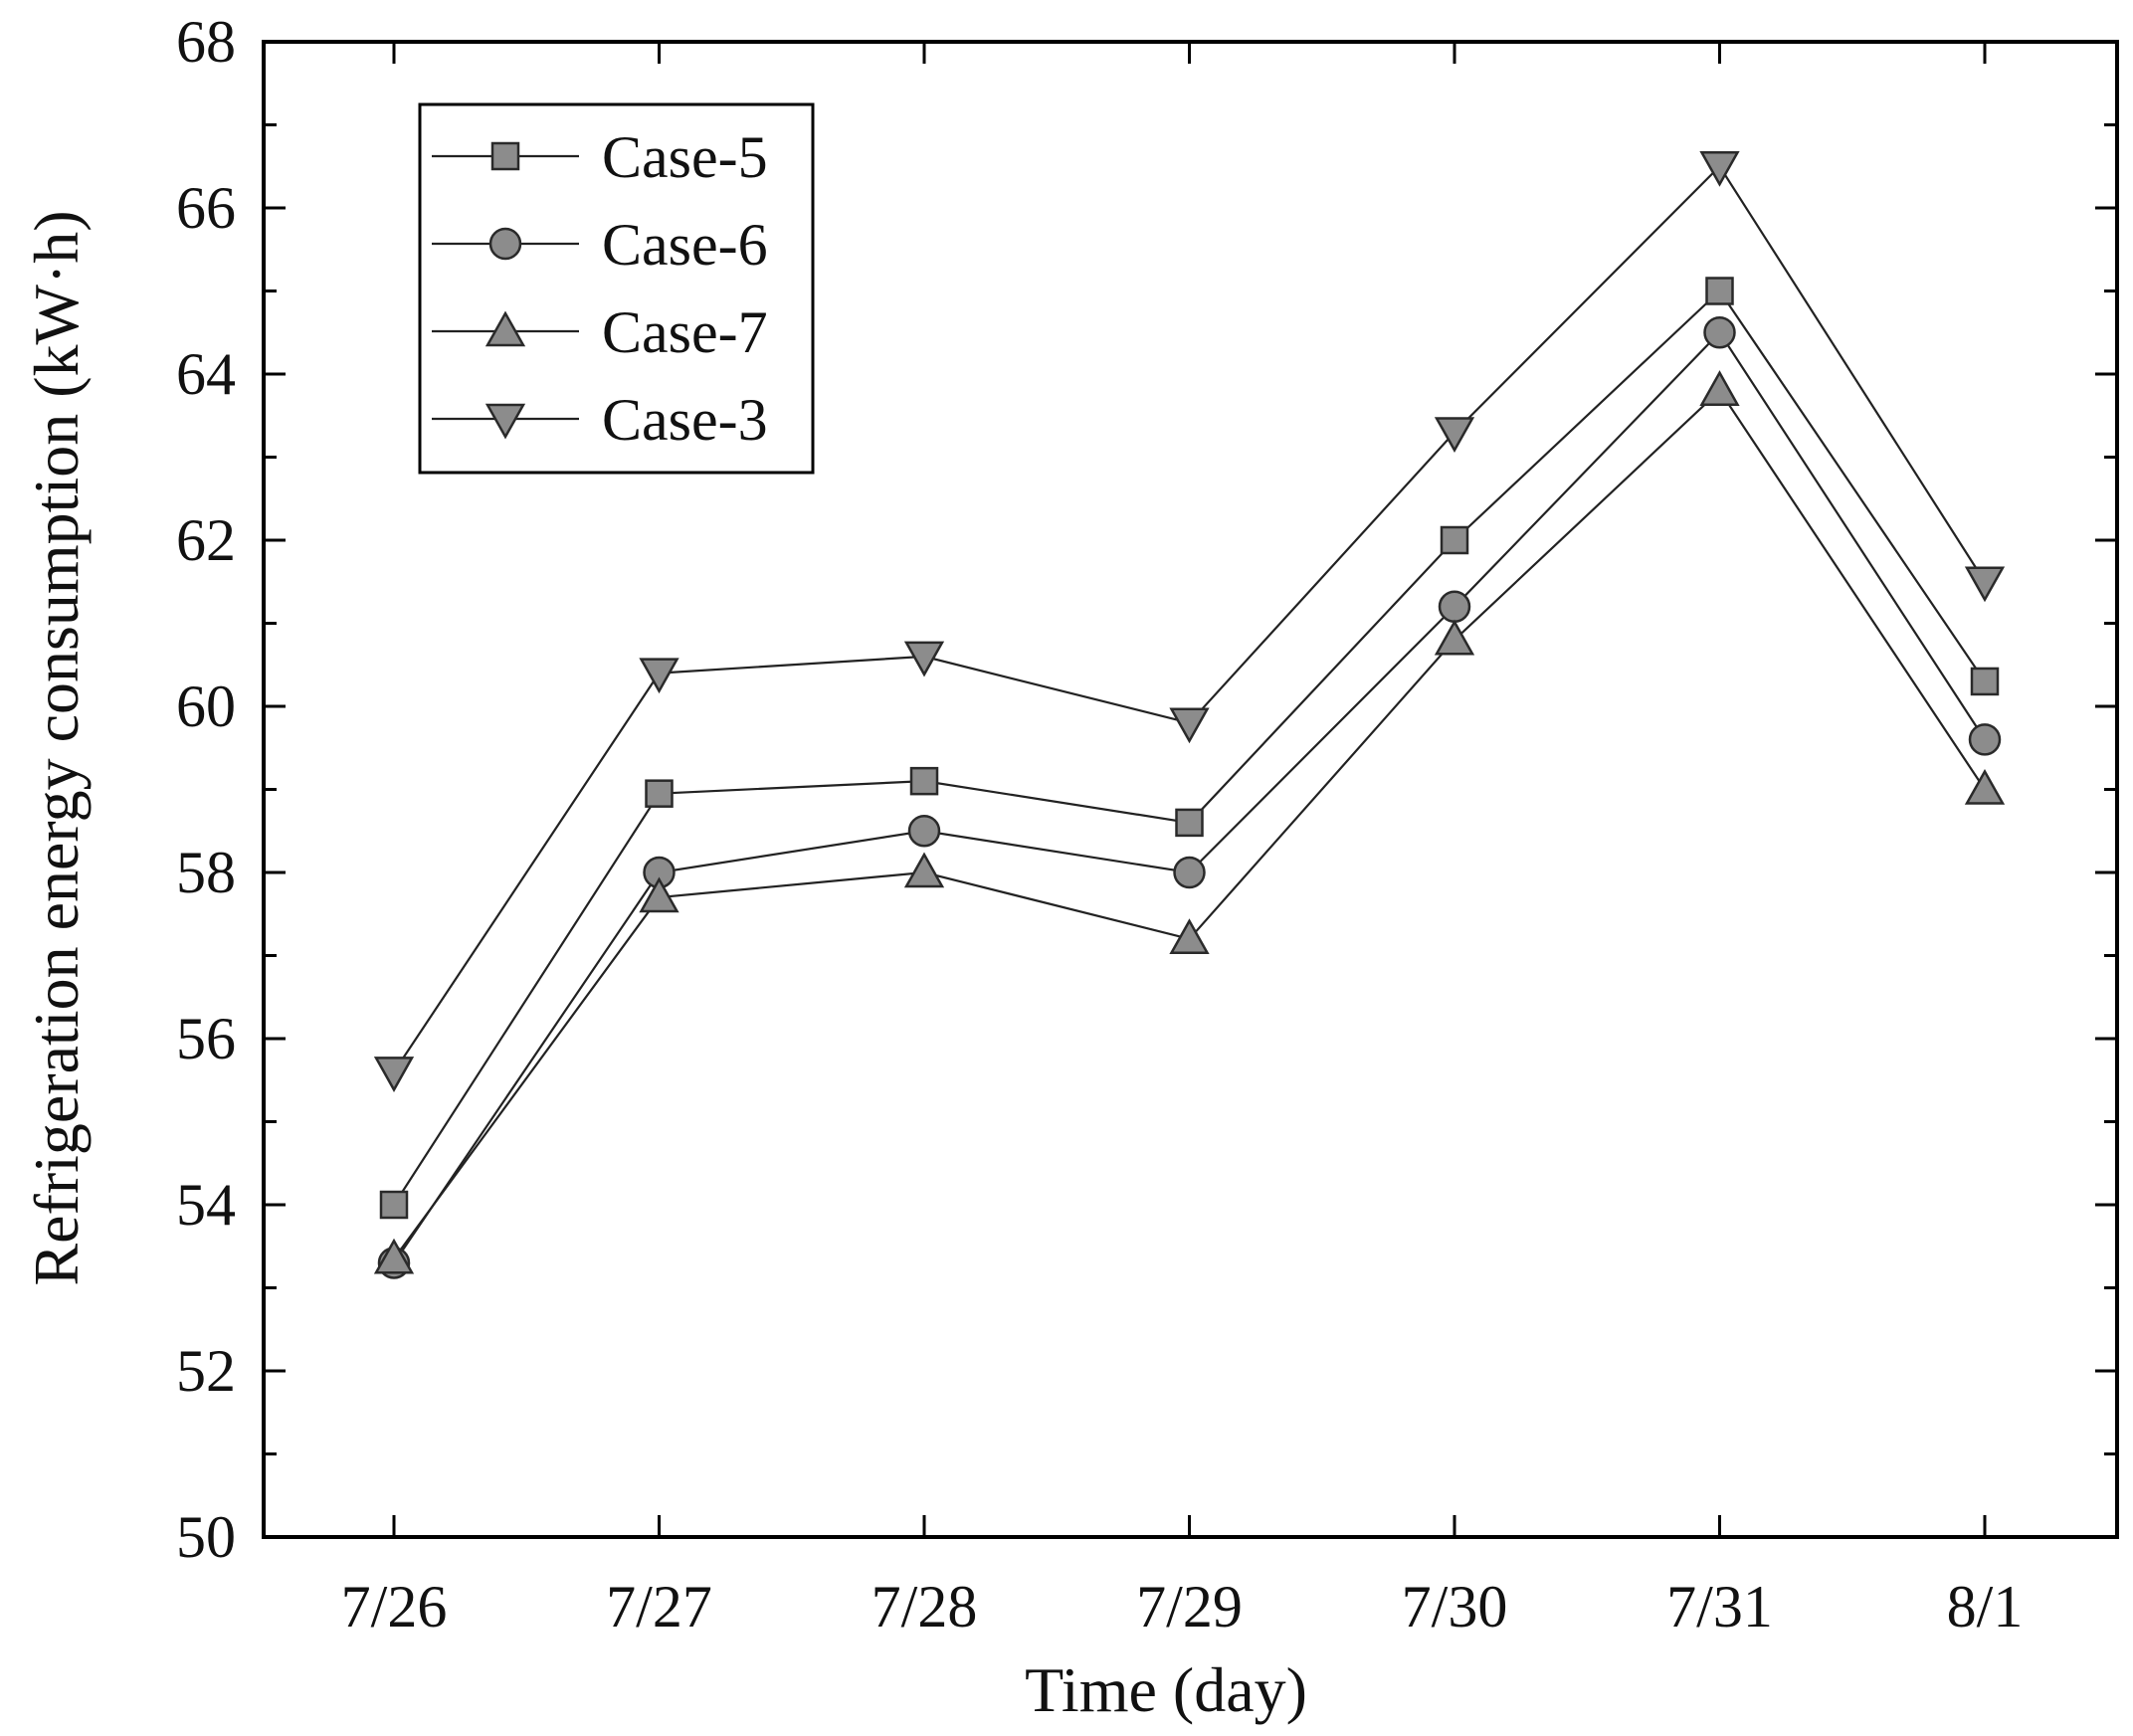 The image size is (2133, 1736). I want to click on legend: Case-5 Case-6 Case-7 Case-3, so click(616, 289).